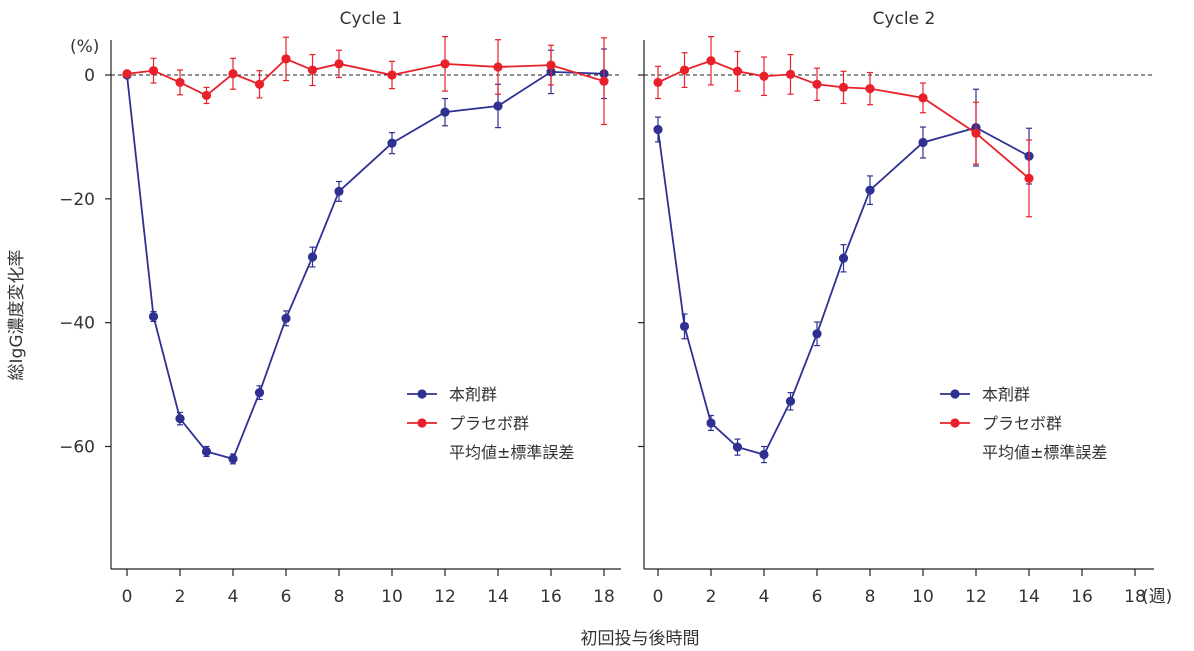 Image resolution: width=1194 pixels, height=651 pixels. Describe the element at coordinates (89, 76) in the screenshot. I see `y-tick-label: 0` at that location.